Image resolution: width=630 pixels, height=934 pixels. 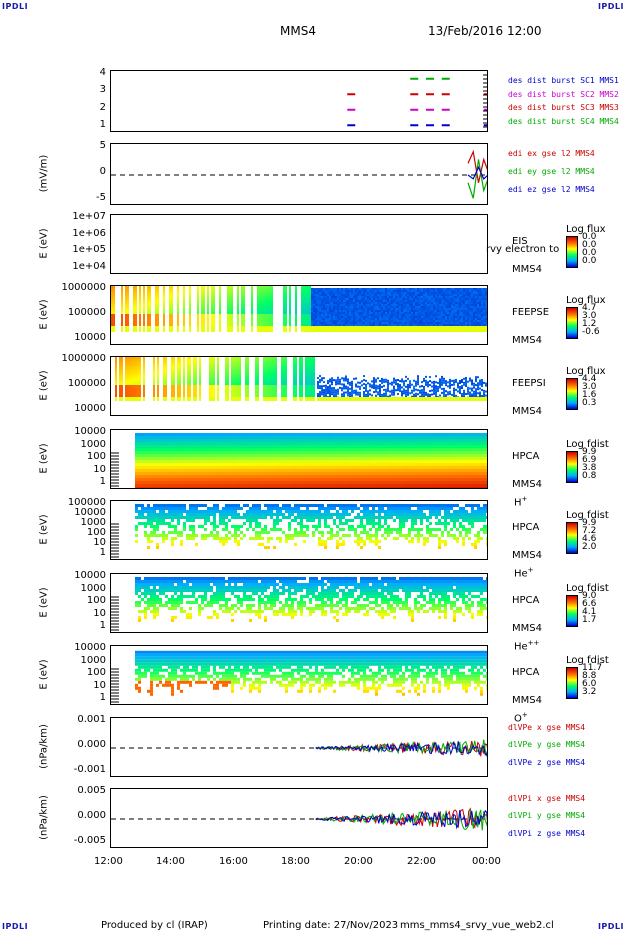 I want to click on panel-hpcahepp, so click(x=299, y=603).